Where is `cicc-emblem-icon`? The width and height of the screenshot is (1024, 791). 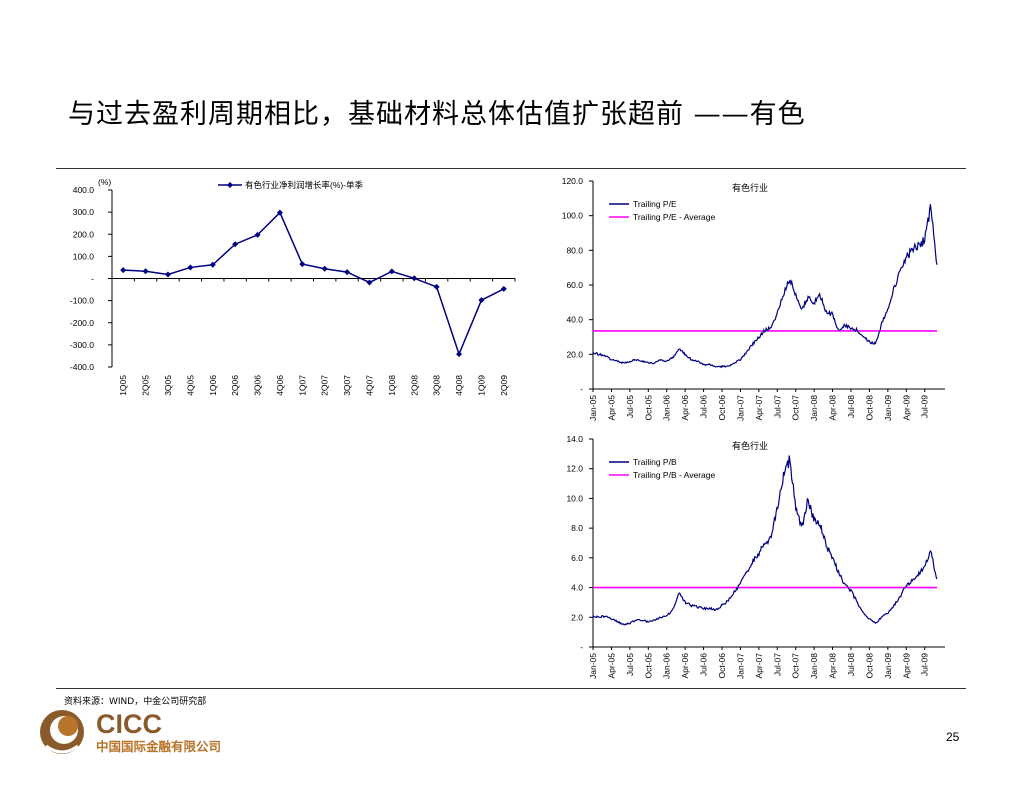
cicc-emblem-icon is located at coordinates (62, 732).